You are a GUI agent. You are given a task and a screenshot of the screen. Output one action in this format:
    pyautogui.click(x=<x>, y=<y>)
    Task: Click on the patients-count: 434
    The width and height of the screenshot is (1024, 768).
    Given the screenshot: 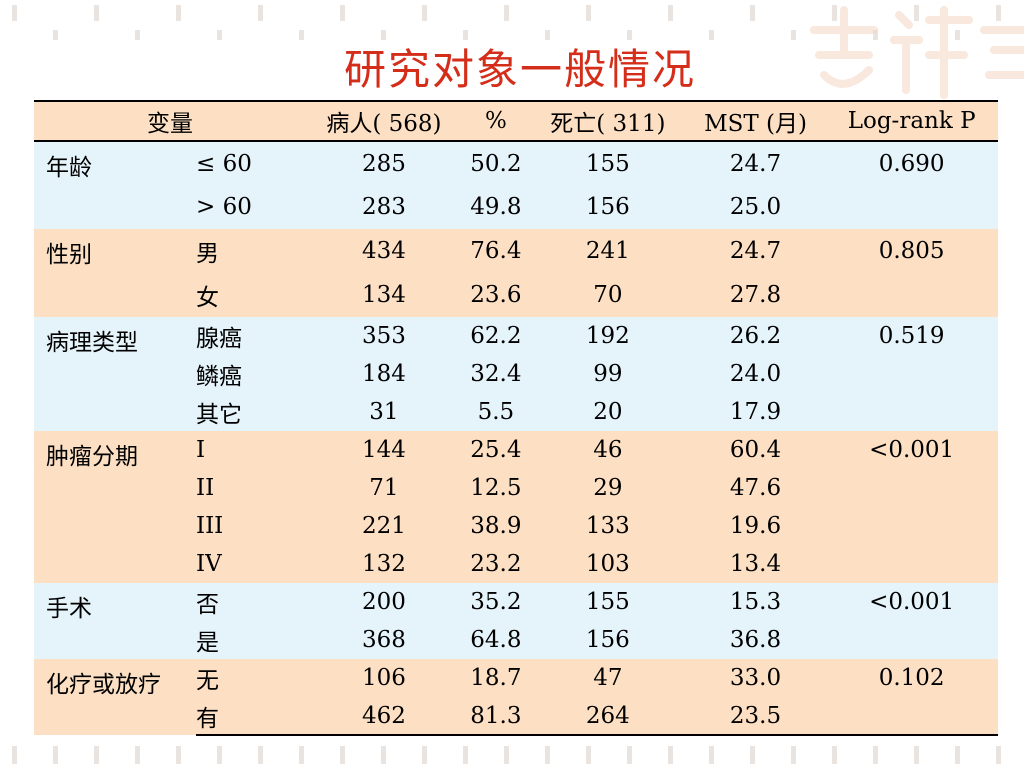 What is the action you would take?
    pyautogui.click(x=384, y=251)
    